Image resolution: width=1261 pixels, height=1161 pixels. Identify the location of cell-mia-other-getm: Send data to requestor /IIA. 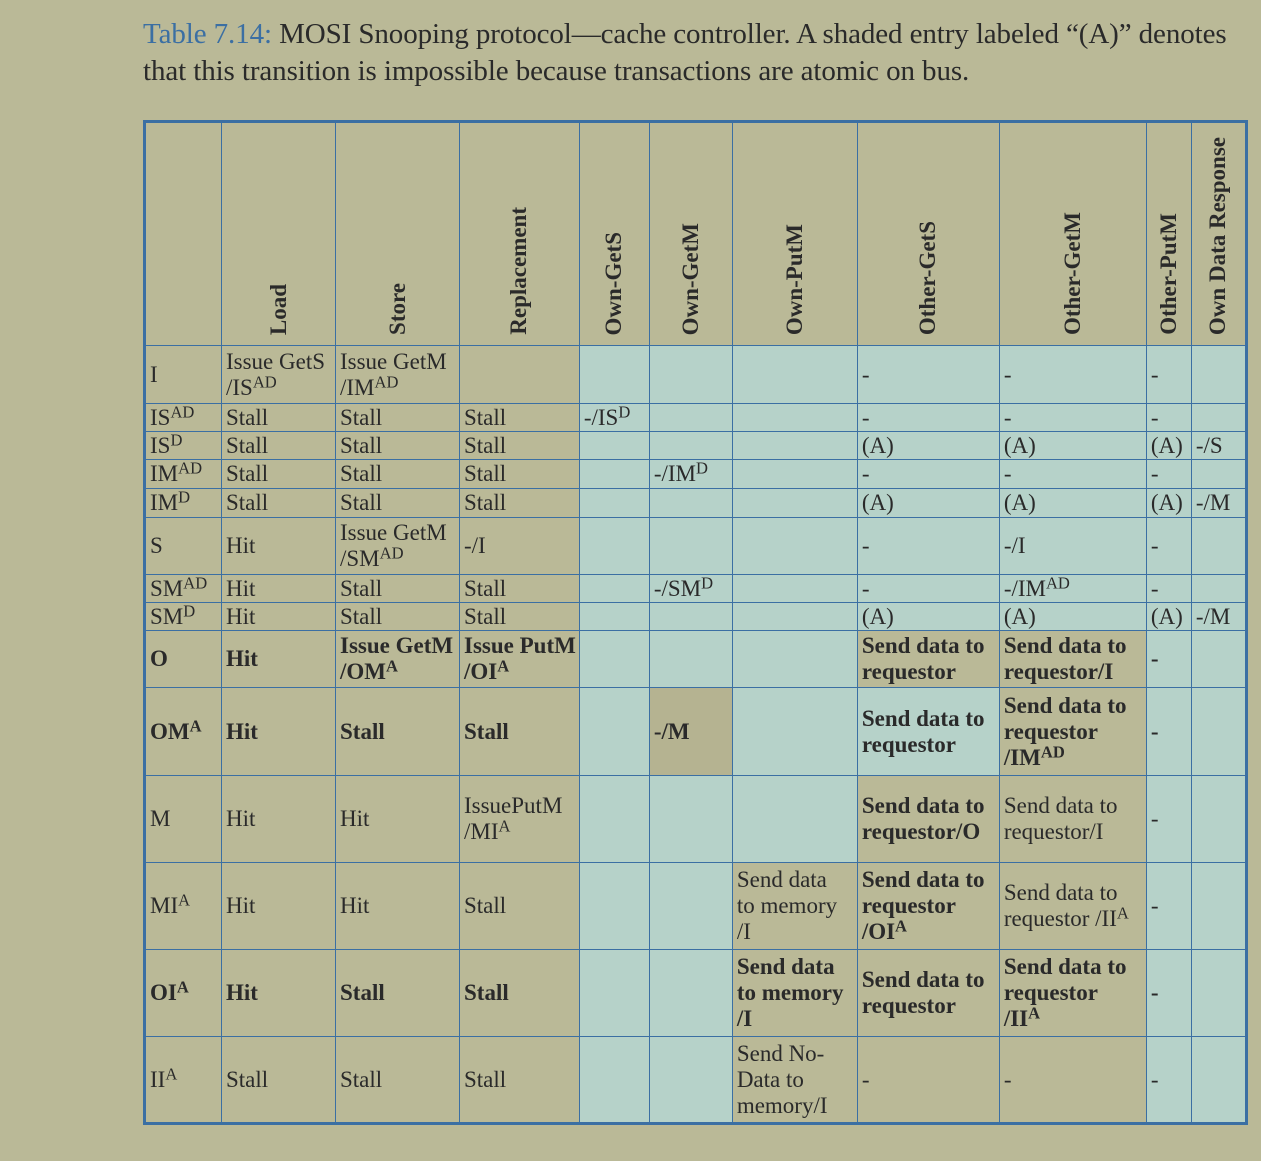
(1072, 906).